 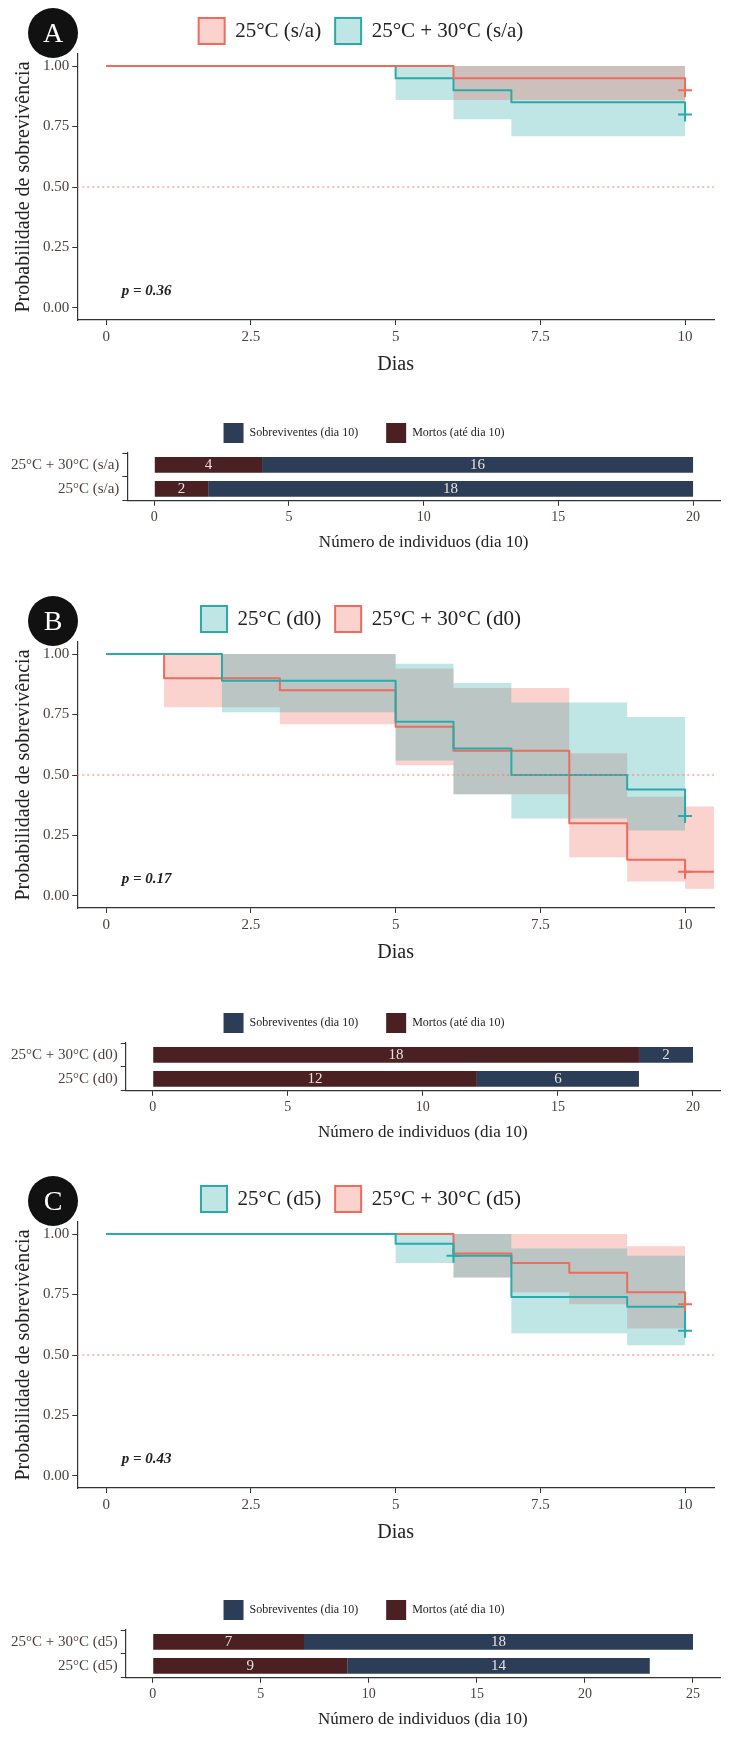 I want to click on legend-label: 25°C (s/a), so click(x=278, y=29).